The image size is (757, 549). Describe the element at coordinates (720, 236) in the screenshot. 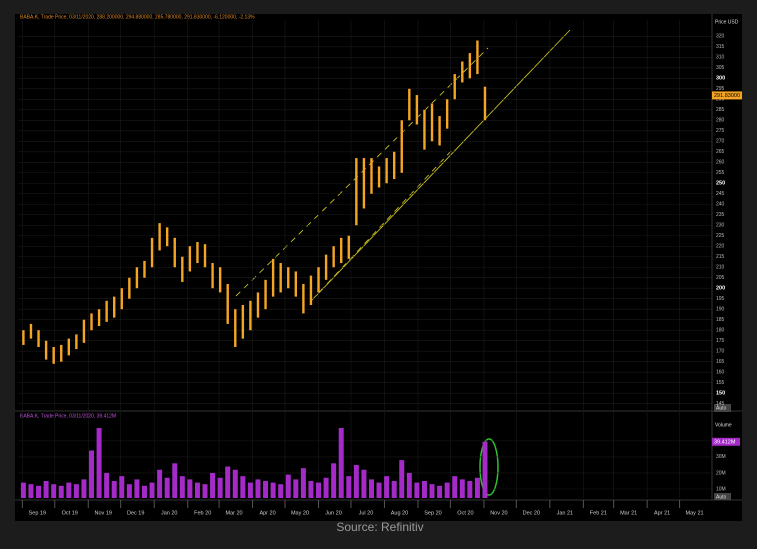

I see `y-tick-label: 225` at that location.